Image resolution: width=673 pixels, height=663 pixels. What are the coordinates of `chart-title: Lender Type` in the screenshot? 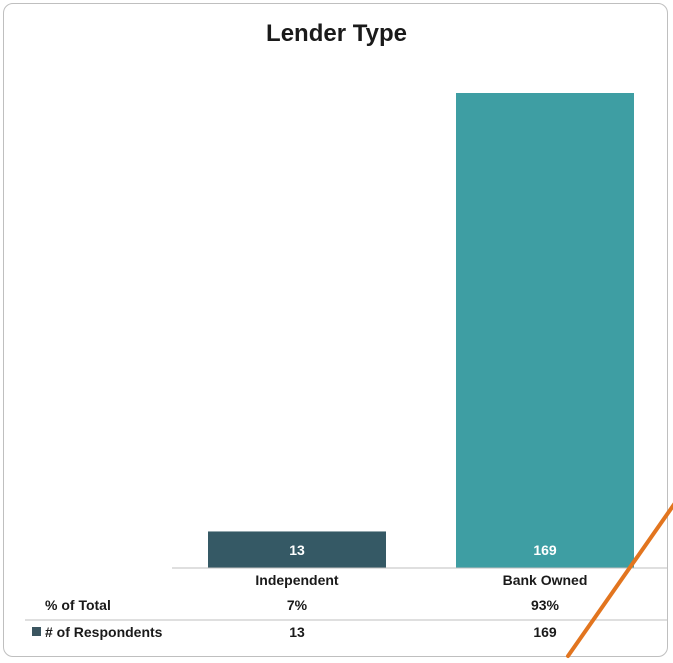 It's located at (336, 33).